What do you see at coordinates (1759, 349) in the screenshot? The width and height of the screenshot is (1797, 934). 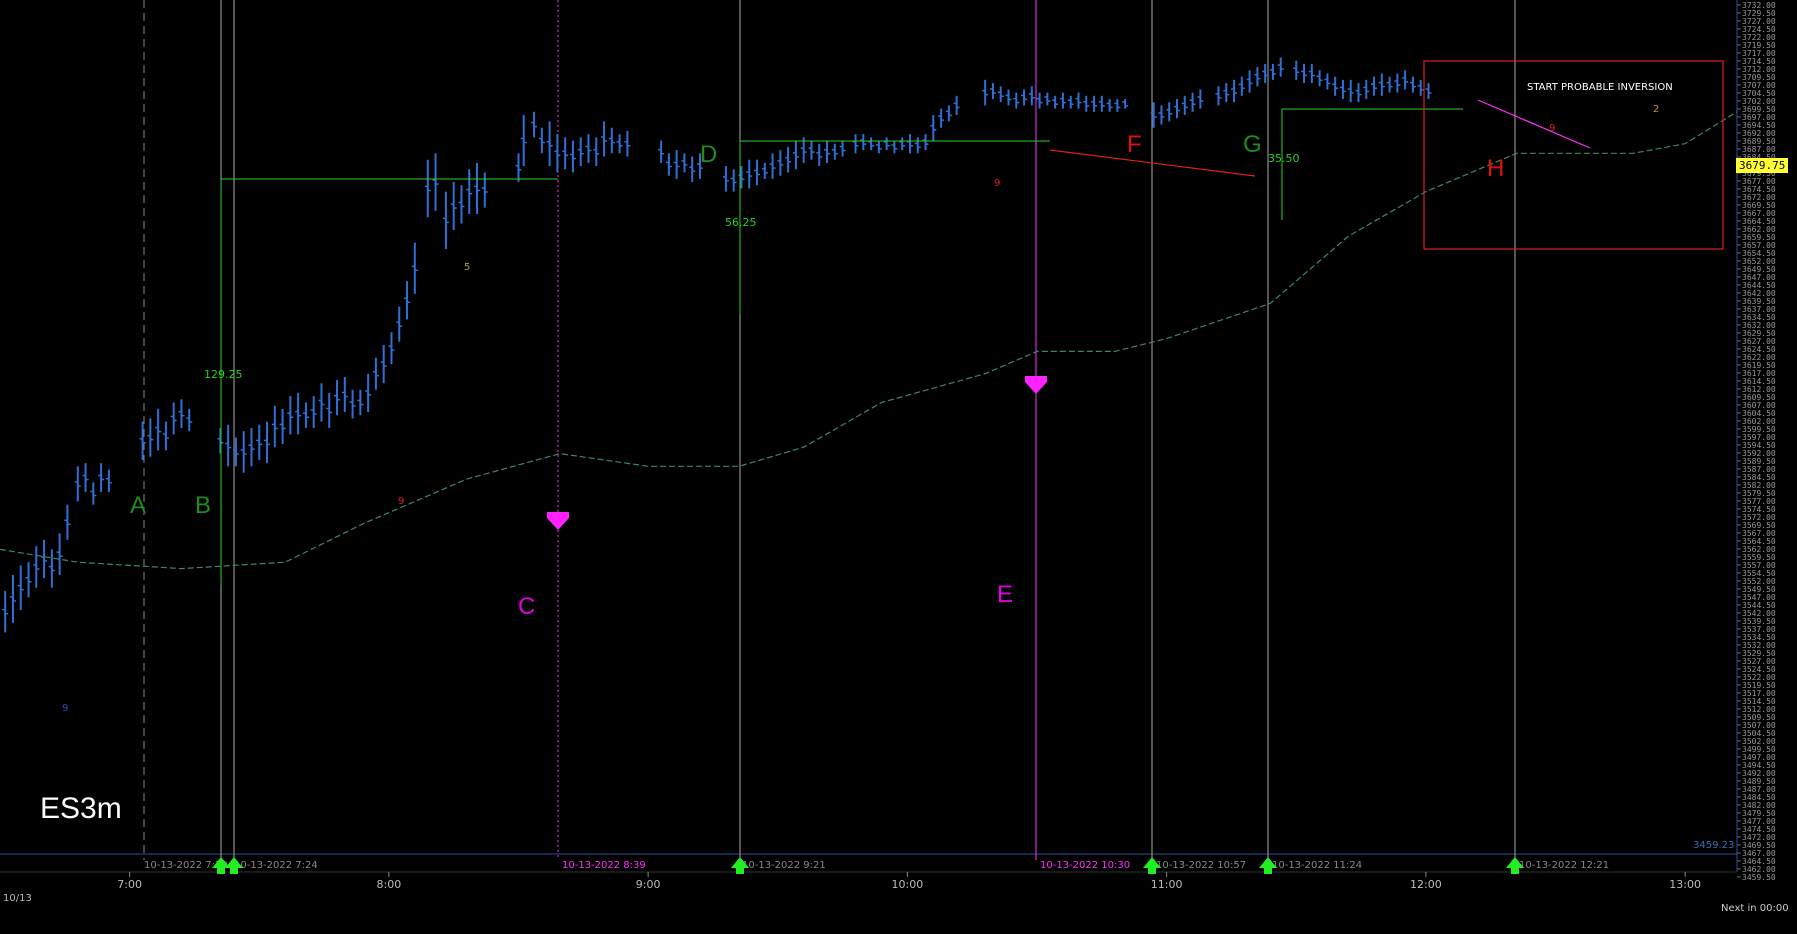 I see `price-tick-label: 3624.50` at bounding box center [1759, 349].